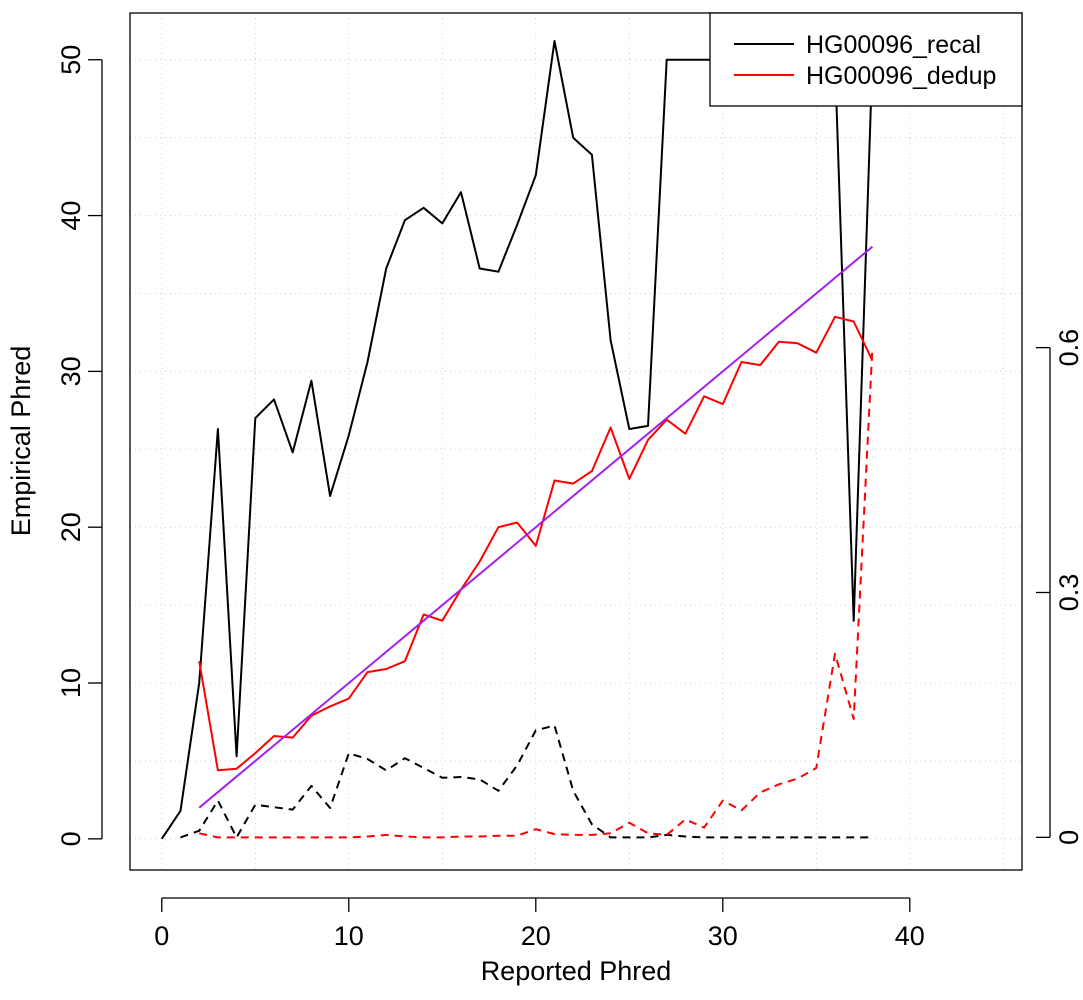 The width and height of the screenshot is (1083, 1000). I want to click on y-tick-label: 10, so click(71, 683).